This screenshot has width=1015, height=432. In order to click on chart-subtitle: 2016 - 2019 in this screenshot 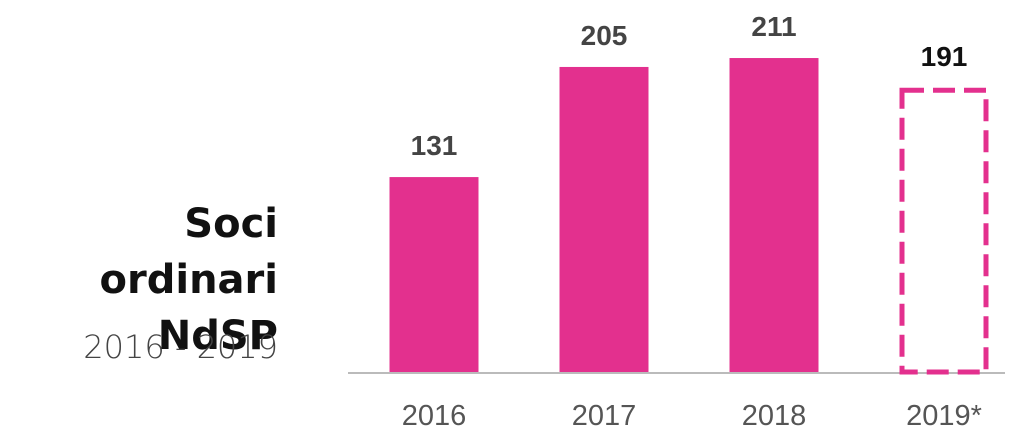, I will do `click(180, 347)`.